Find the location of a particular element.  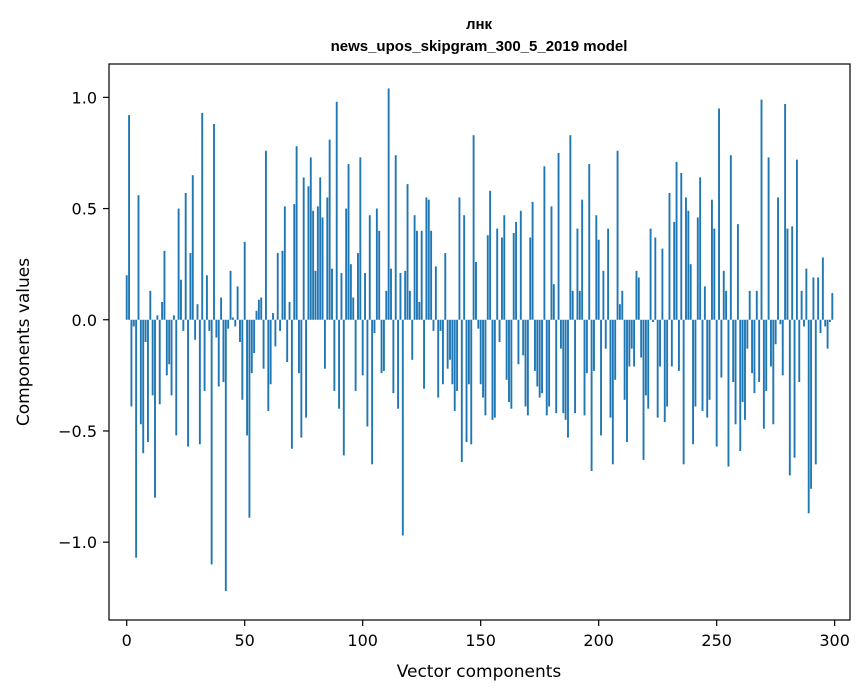

y-tick-label: 0.5 is located at coordinates (84, 209).